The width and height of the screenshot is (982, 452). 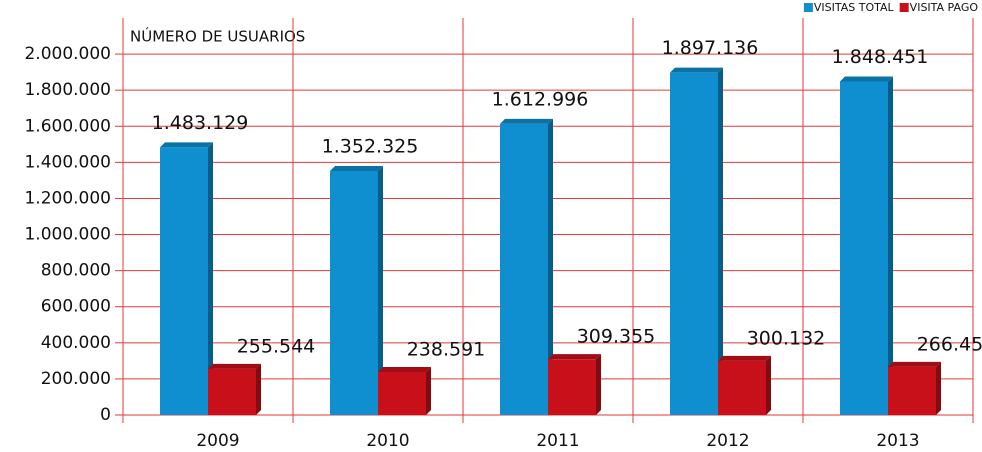 What do you see at coordinates (727, 441) in the screenshot?
I see `x-tick-label: 2012` at bounding box center [727, 441].